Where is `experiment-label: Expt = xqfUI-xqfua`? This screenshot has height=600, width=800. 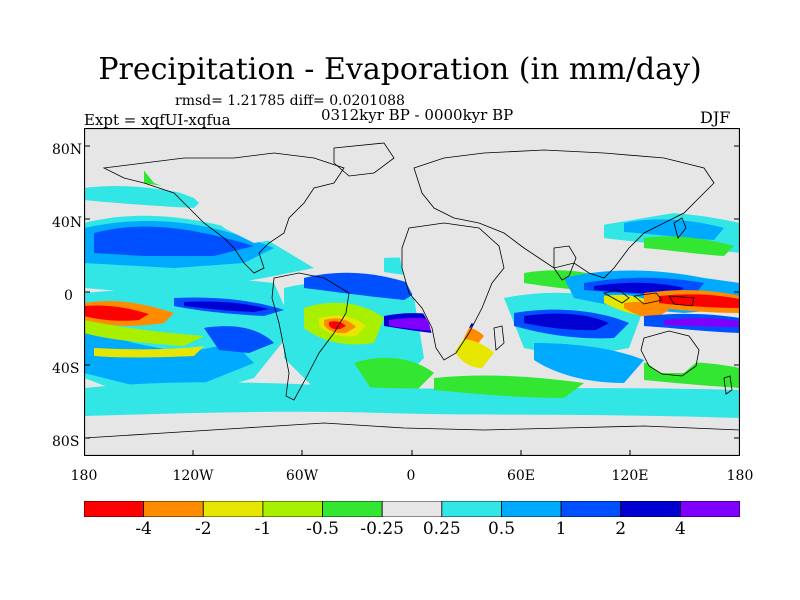
experiment-label: Expt = xqfUI-xqfua is located at coordinates (157, 120).